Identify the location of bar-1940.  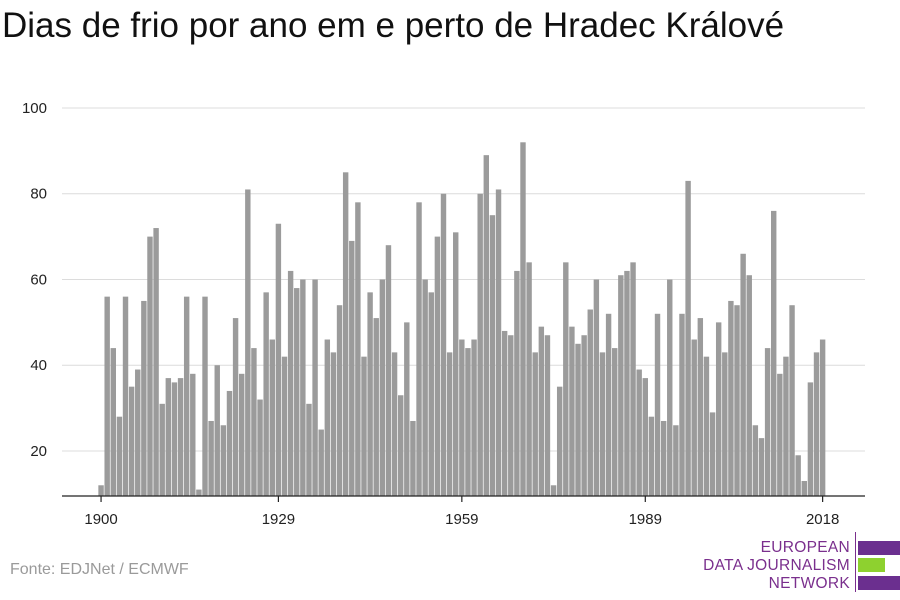
(345, 334).